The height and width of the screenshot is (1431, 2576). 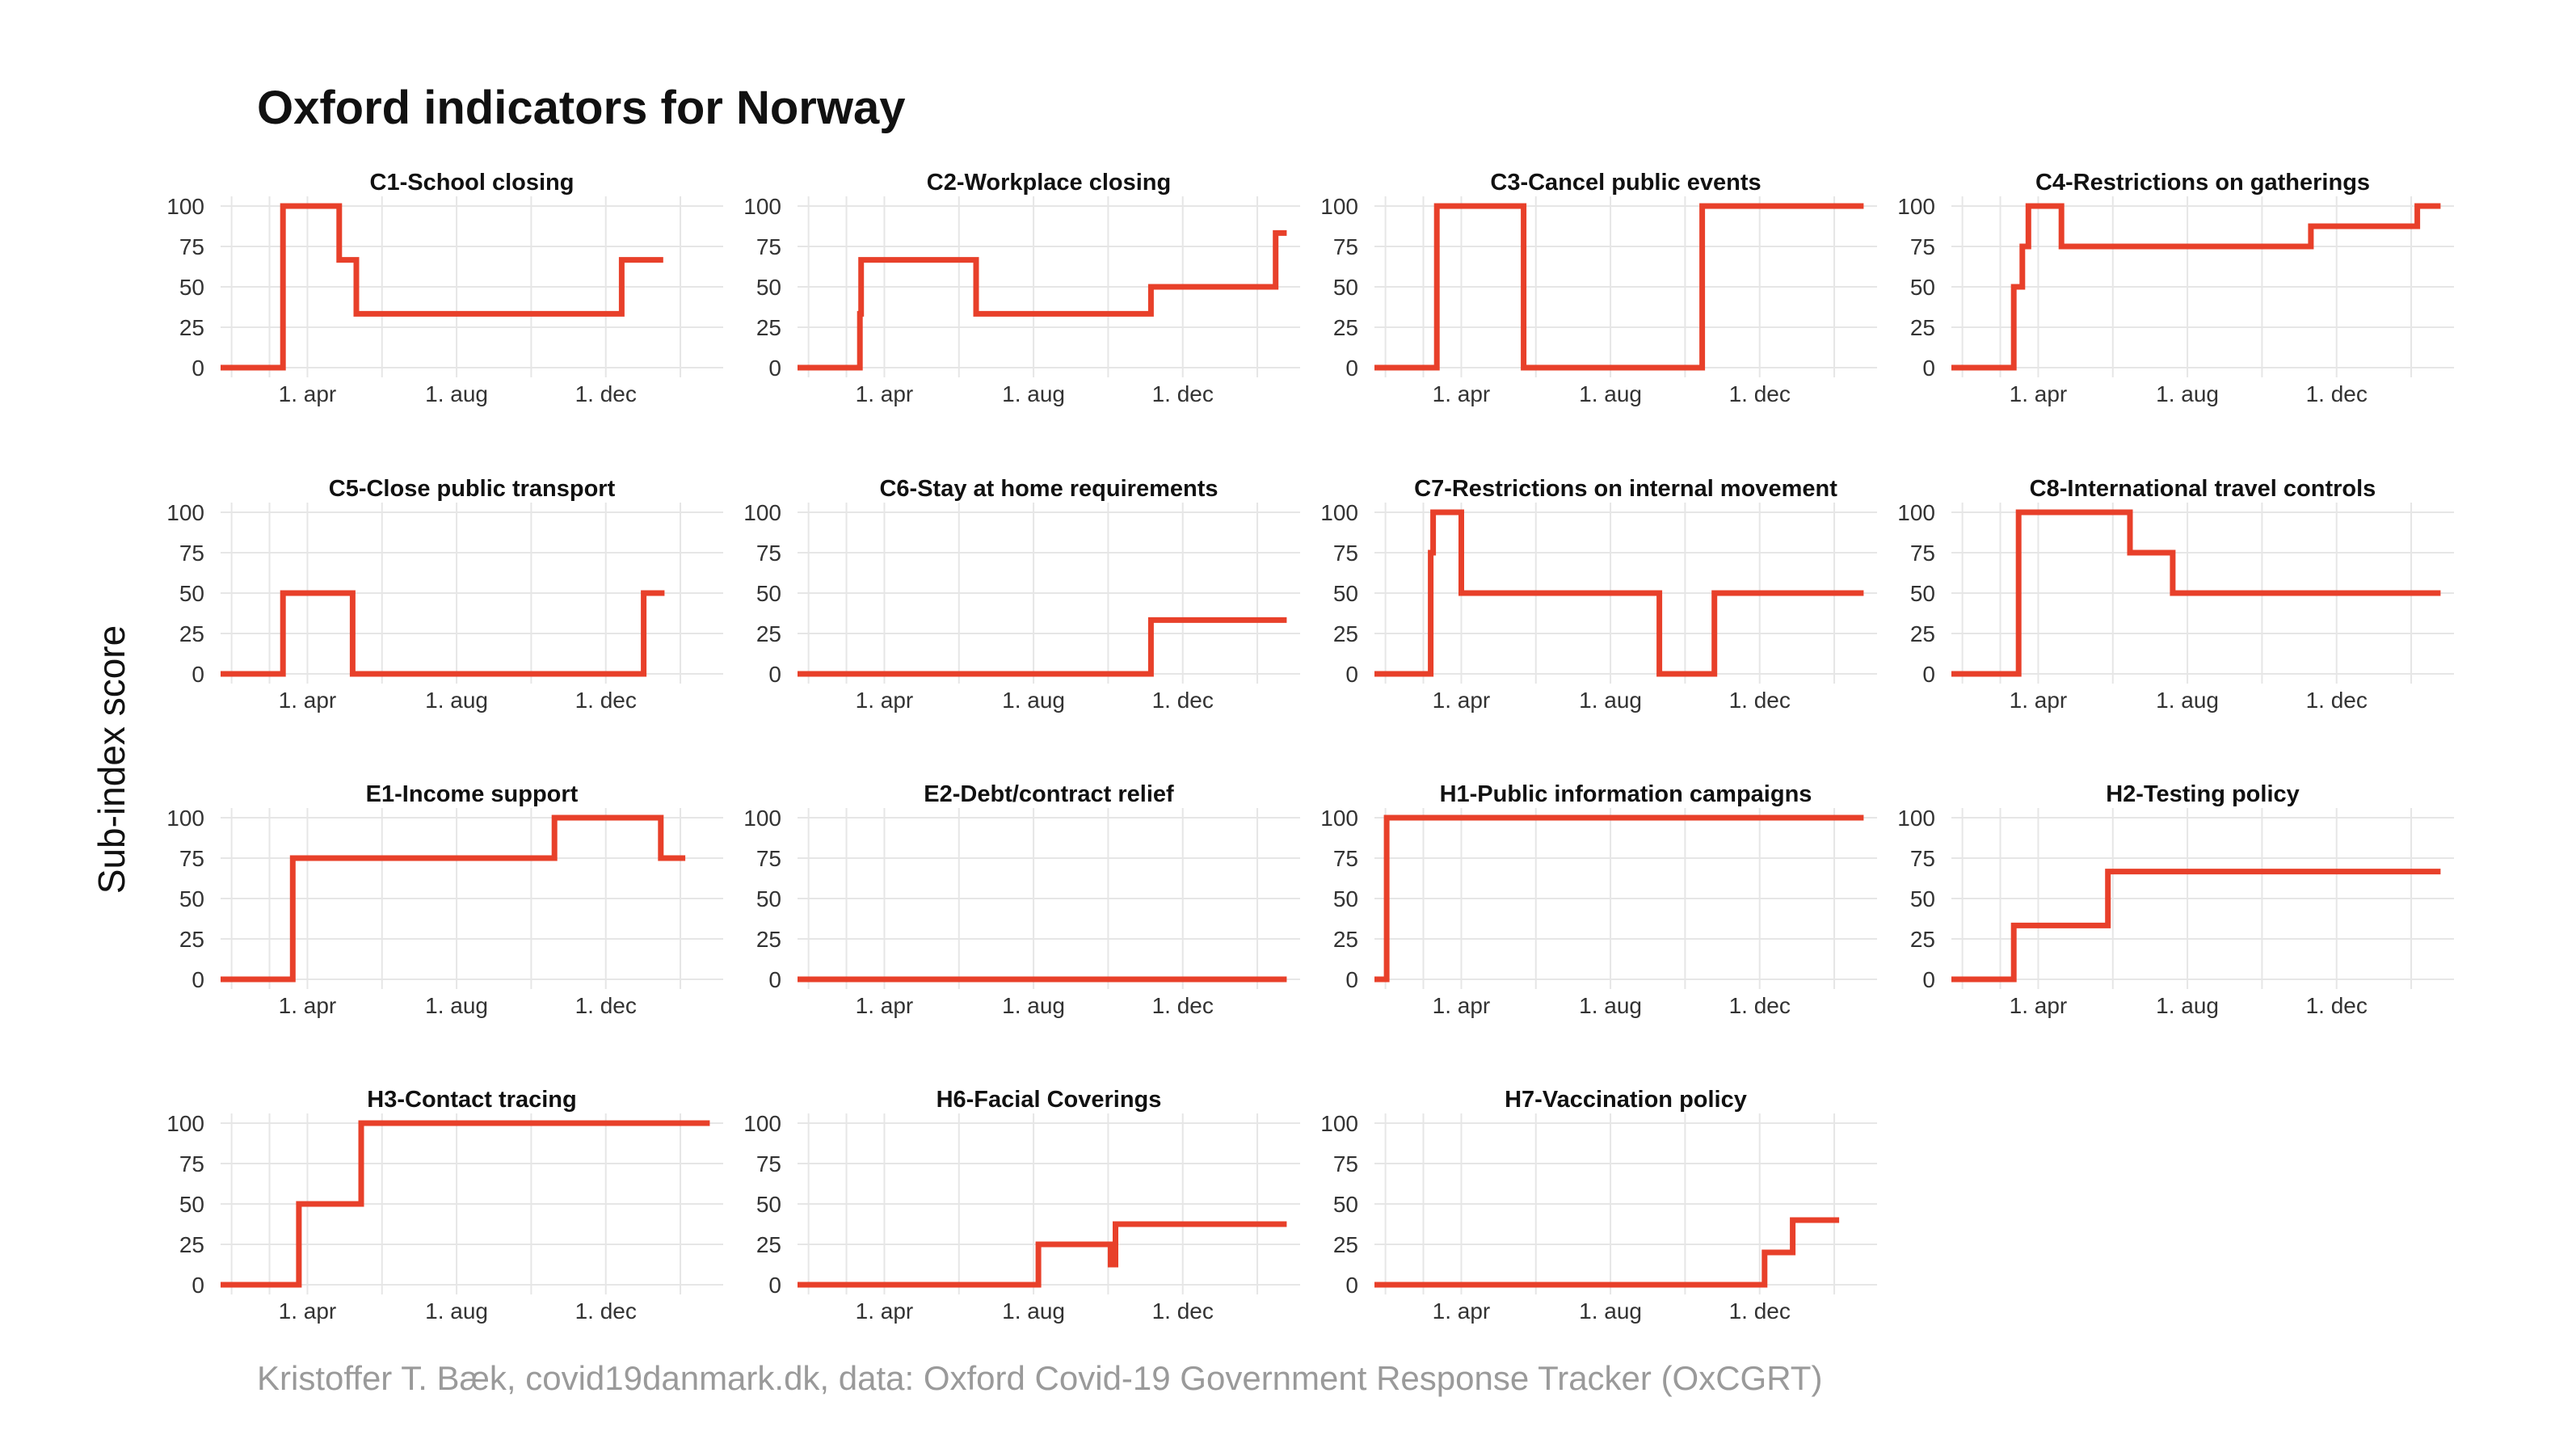 I want to click on panel-title: C1-School closing, so click(x=472, y=183).